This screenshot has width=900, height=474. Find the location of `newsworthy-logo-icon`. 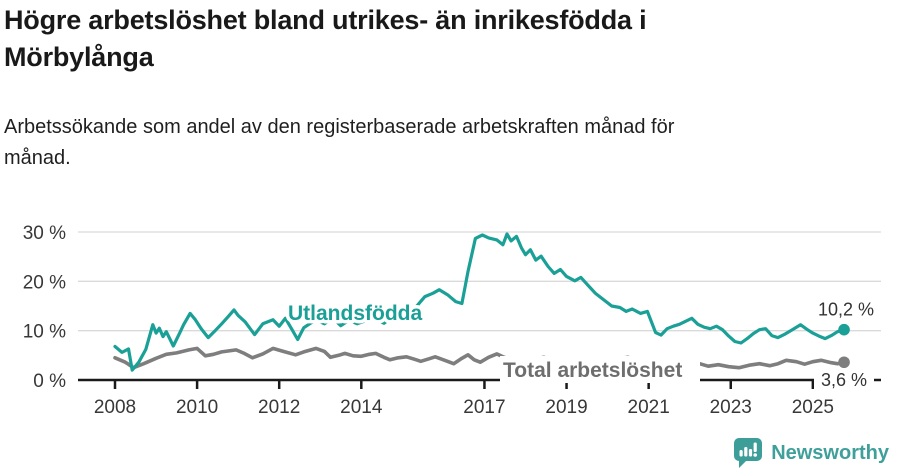

newsworthy-logo-icon is located at coordinates (748, 453).